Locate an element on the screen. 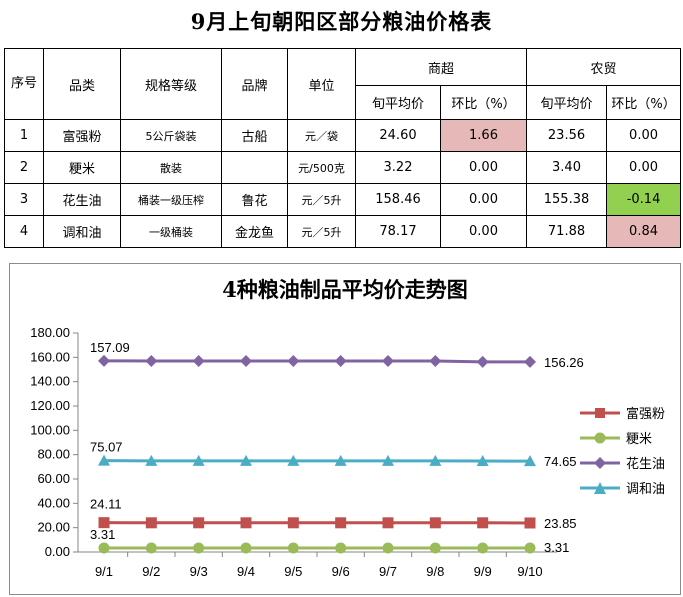 The width and height of the screenshot is (683, 597). cell-brand: 鲁花 is located at coordinates (254, 199).